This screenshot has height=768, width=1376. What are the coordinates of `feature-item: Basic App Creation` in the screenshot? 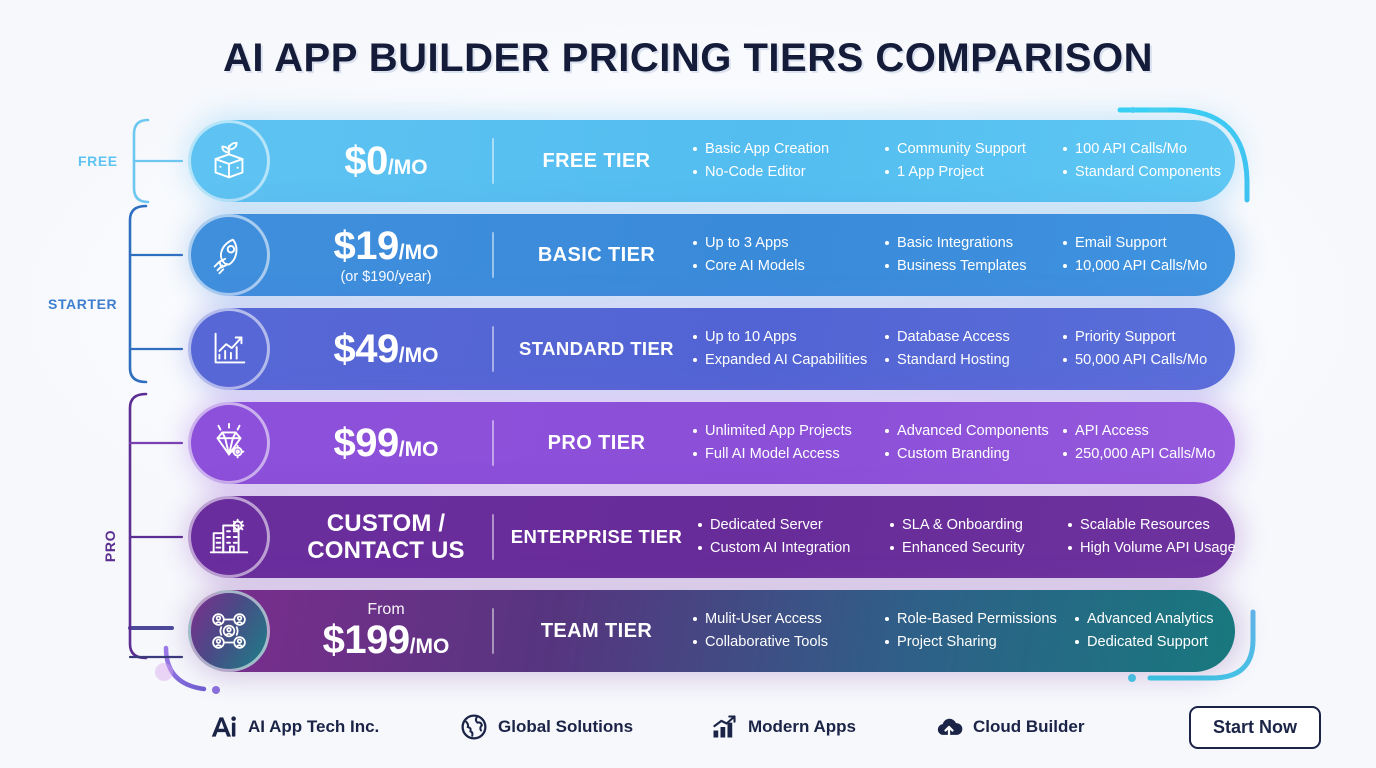 It's located at (788, 149).